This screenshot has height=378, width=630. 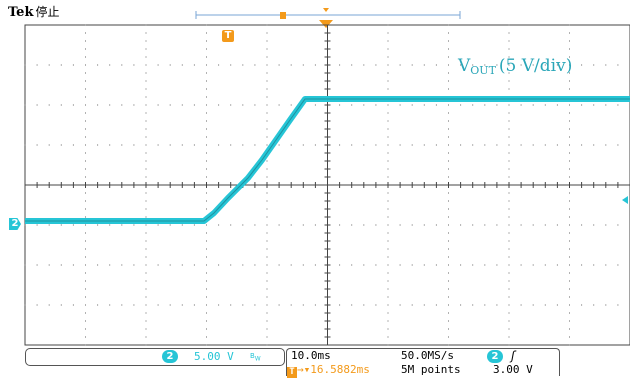 What do you see at coordinates (515, 66) in the screenshot?
I see `vout-label: VOUT (5 V/div)` at bounding box center [515, 66].